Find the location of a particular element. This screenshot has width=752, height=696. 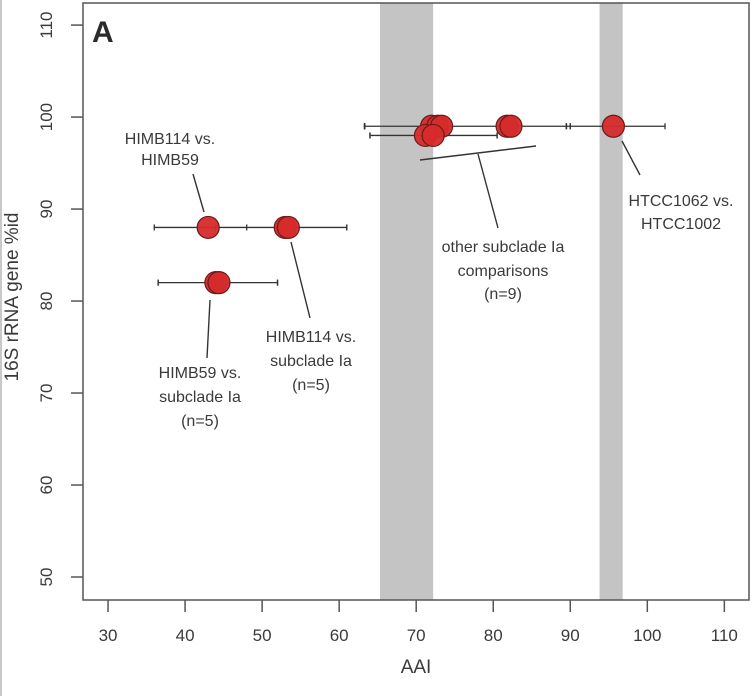

x-tick-label: 100 is located at coordinates (647, 635).